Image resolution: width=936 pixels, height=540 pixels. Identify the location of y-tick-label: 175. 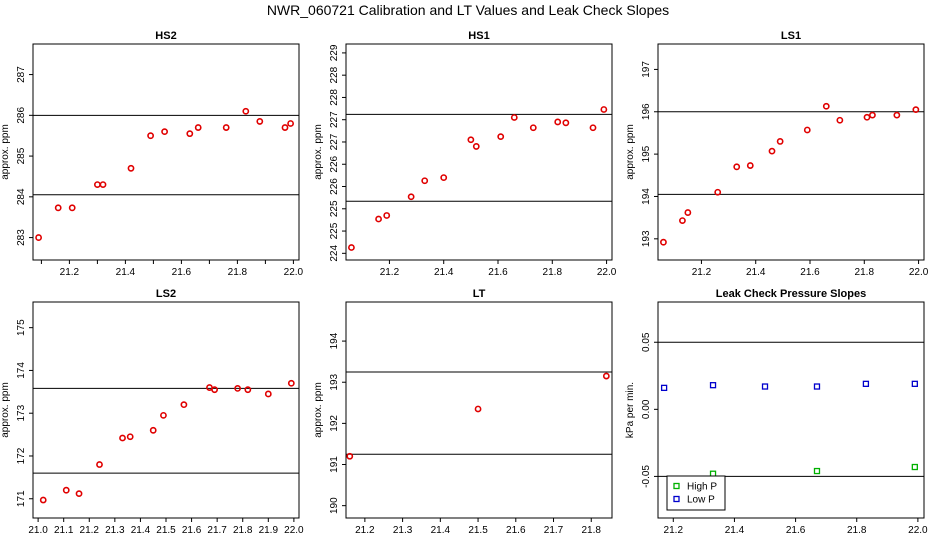
(21, 327).